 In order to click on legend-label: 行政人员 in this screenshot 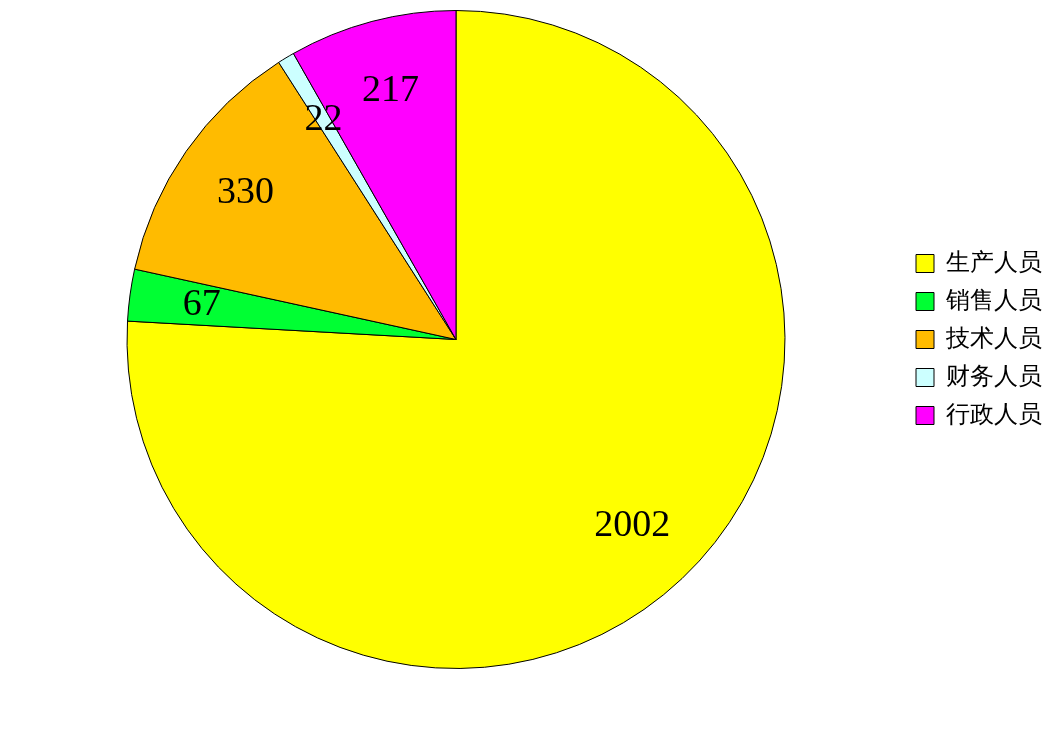, I will do `click(994, 413)`.